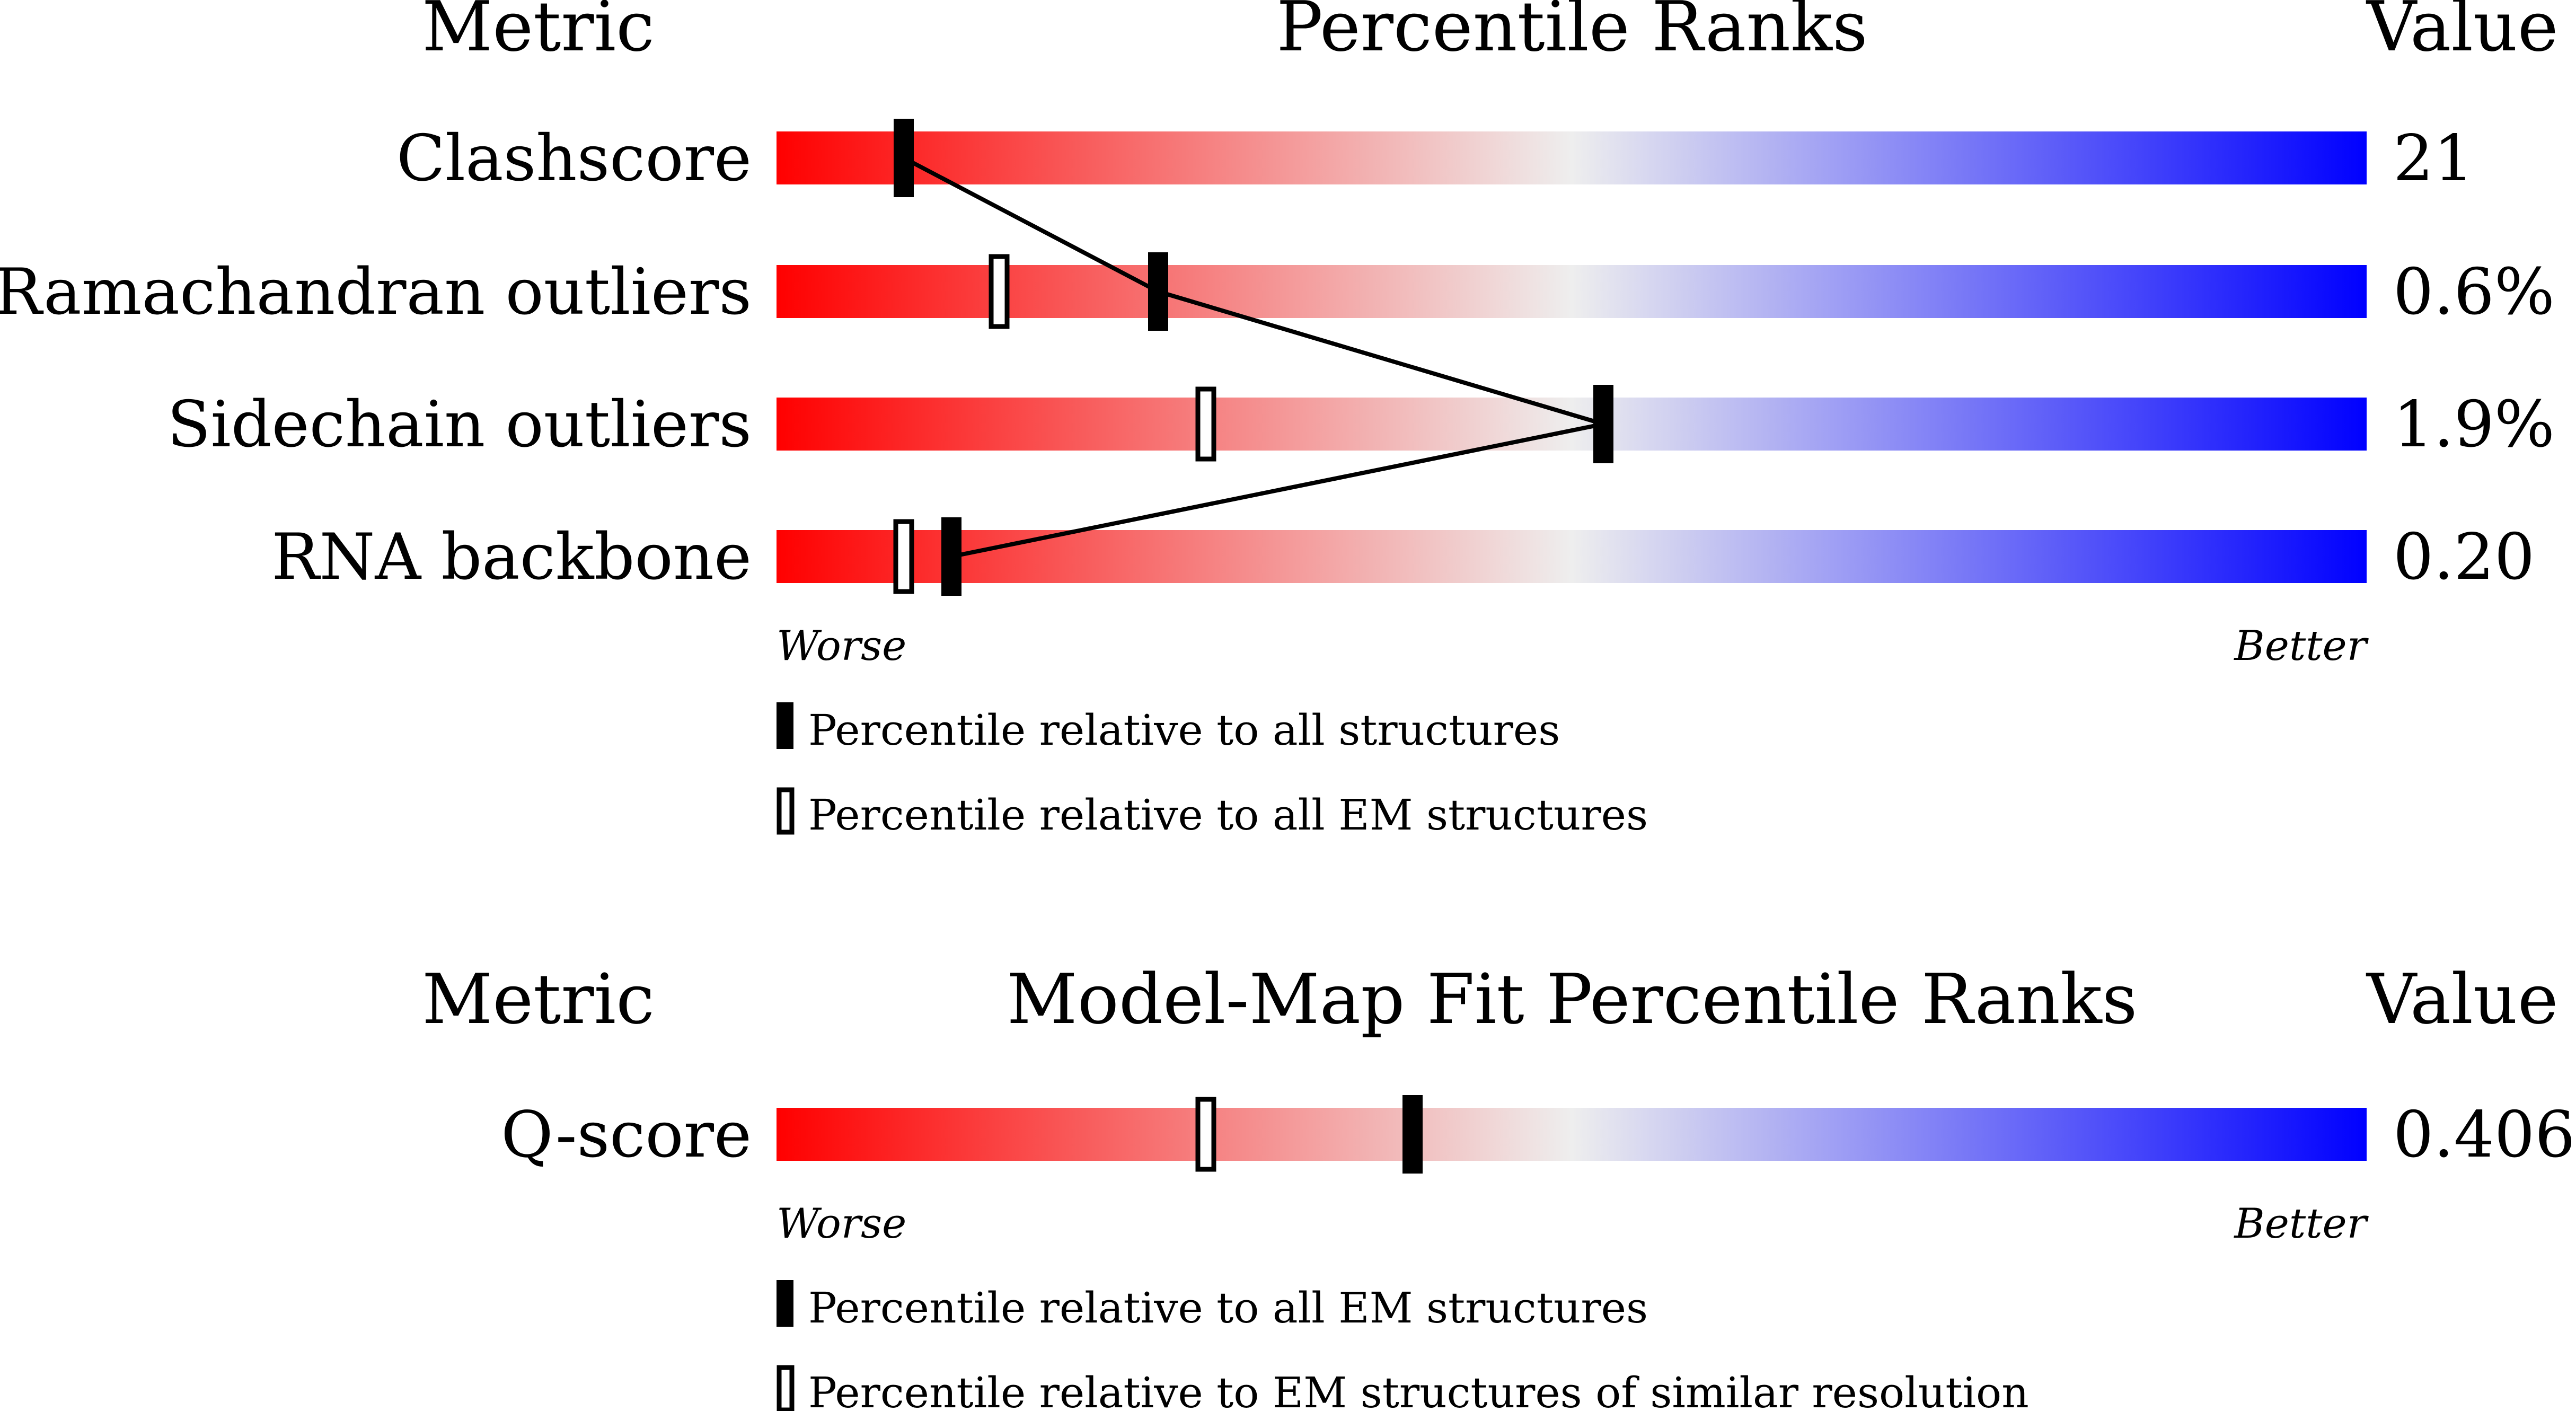 Image resolution: width=2576 pixels, height=1411 pixels. What do you see at coordinates (2474, 292) in the screenshot?
I see `metric-value: 0.6%` at bounding box center [2474, 292].